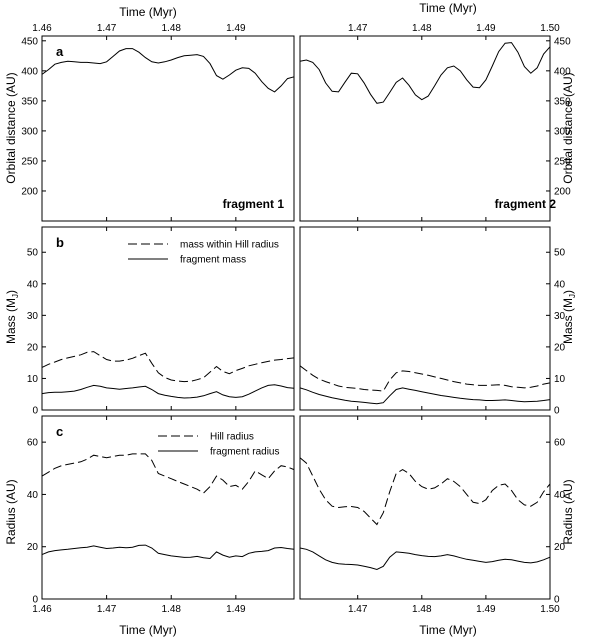 The image size is (600, 639). I want to click on y-axis-label-mass-left: Mass (MJ), so click(12, 317).